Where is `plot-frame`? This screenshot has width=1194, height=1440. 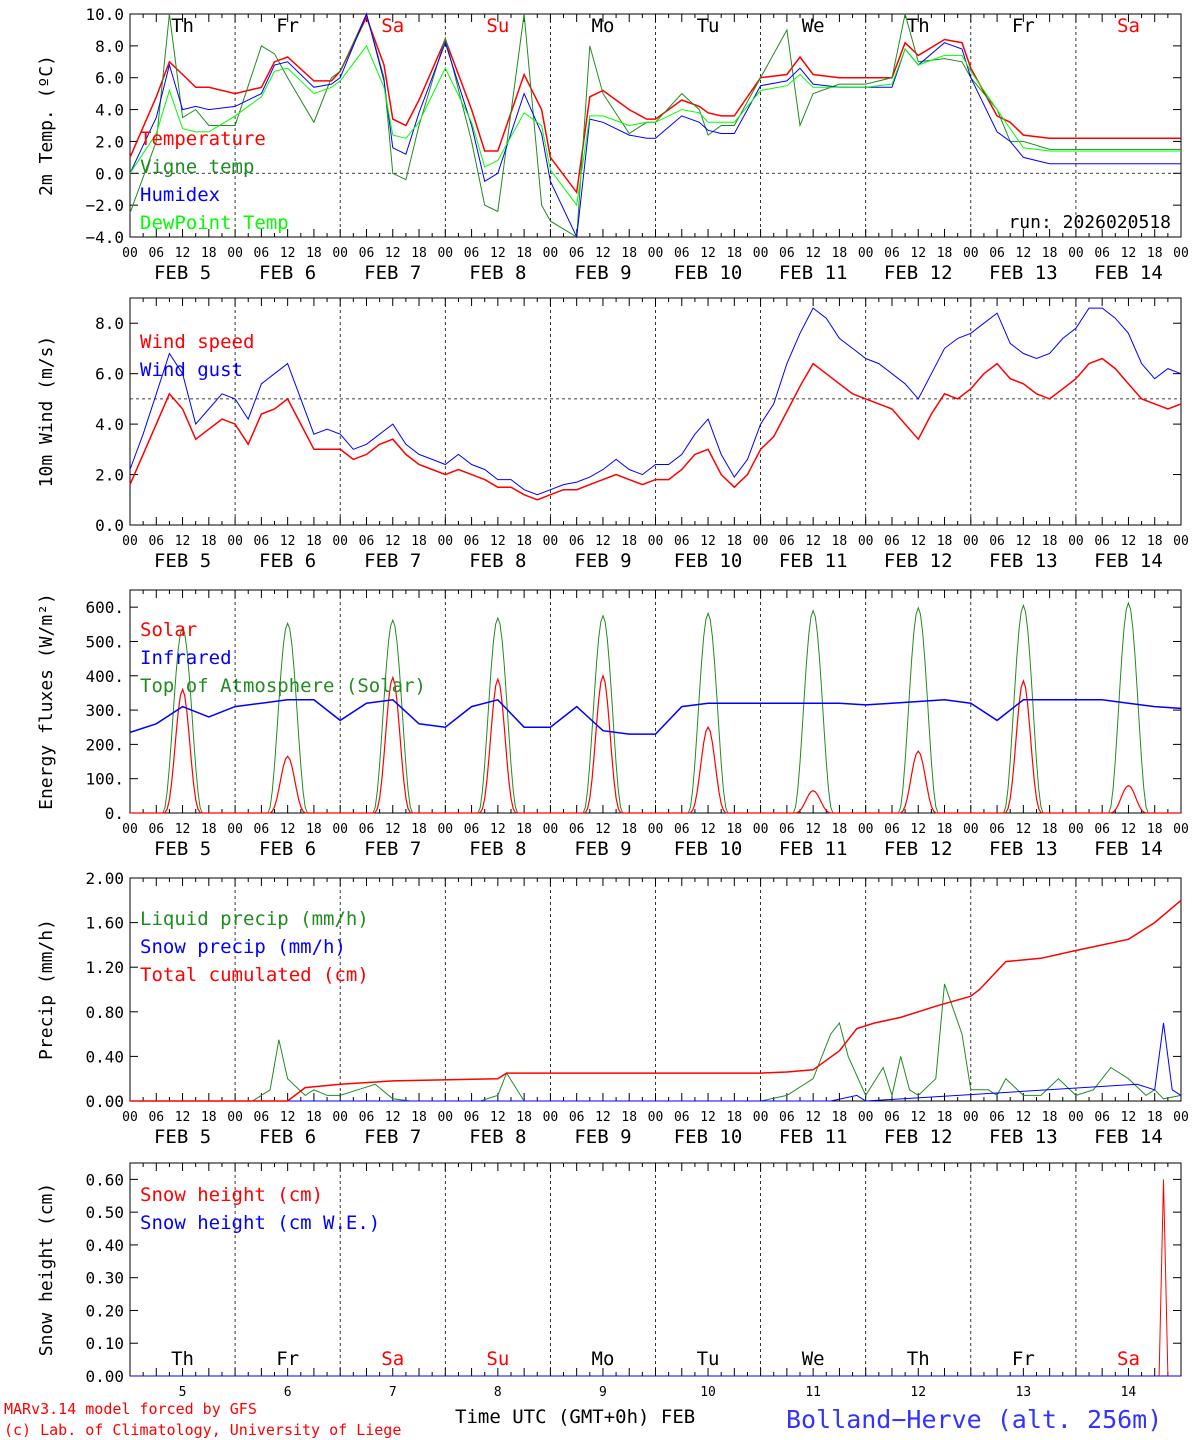
plot-frame is located at coordinates (655, 125).